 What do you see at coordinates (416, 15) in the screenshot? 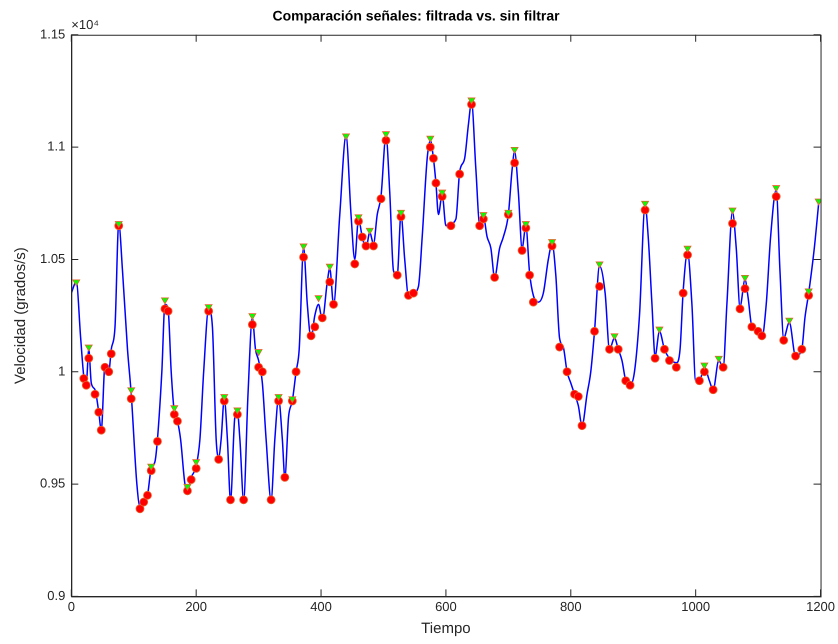
I see `chart-title: Comparación señales: filtrada vs. sin filtrar` at bounding box center [416, 15].